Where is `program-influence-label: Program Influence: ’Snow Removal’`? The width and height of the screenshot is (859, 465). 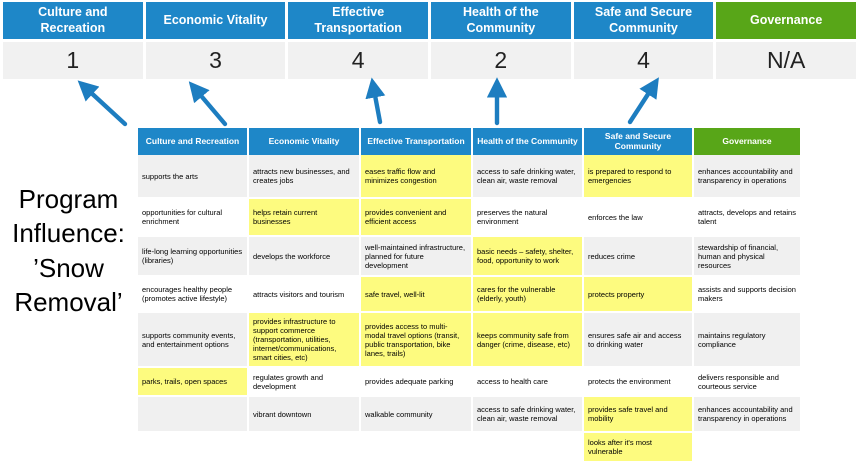
program-influence-label: Program Influence: ’Snow Removal’ is located at coordinates (68, 250).